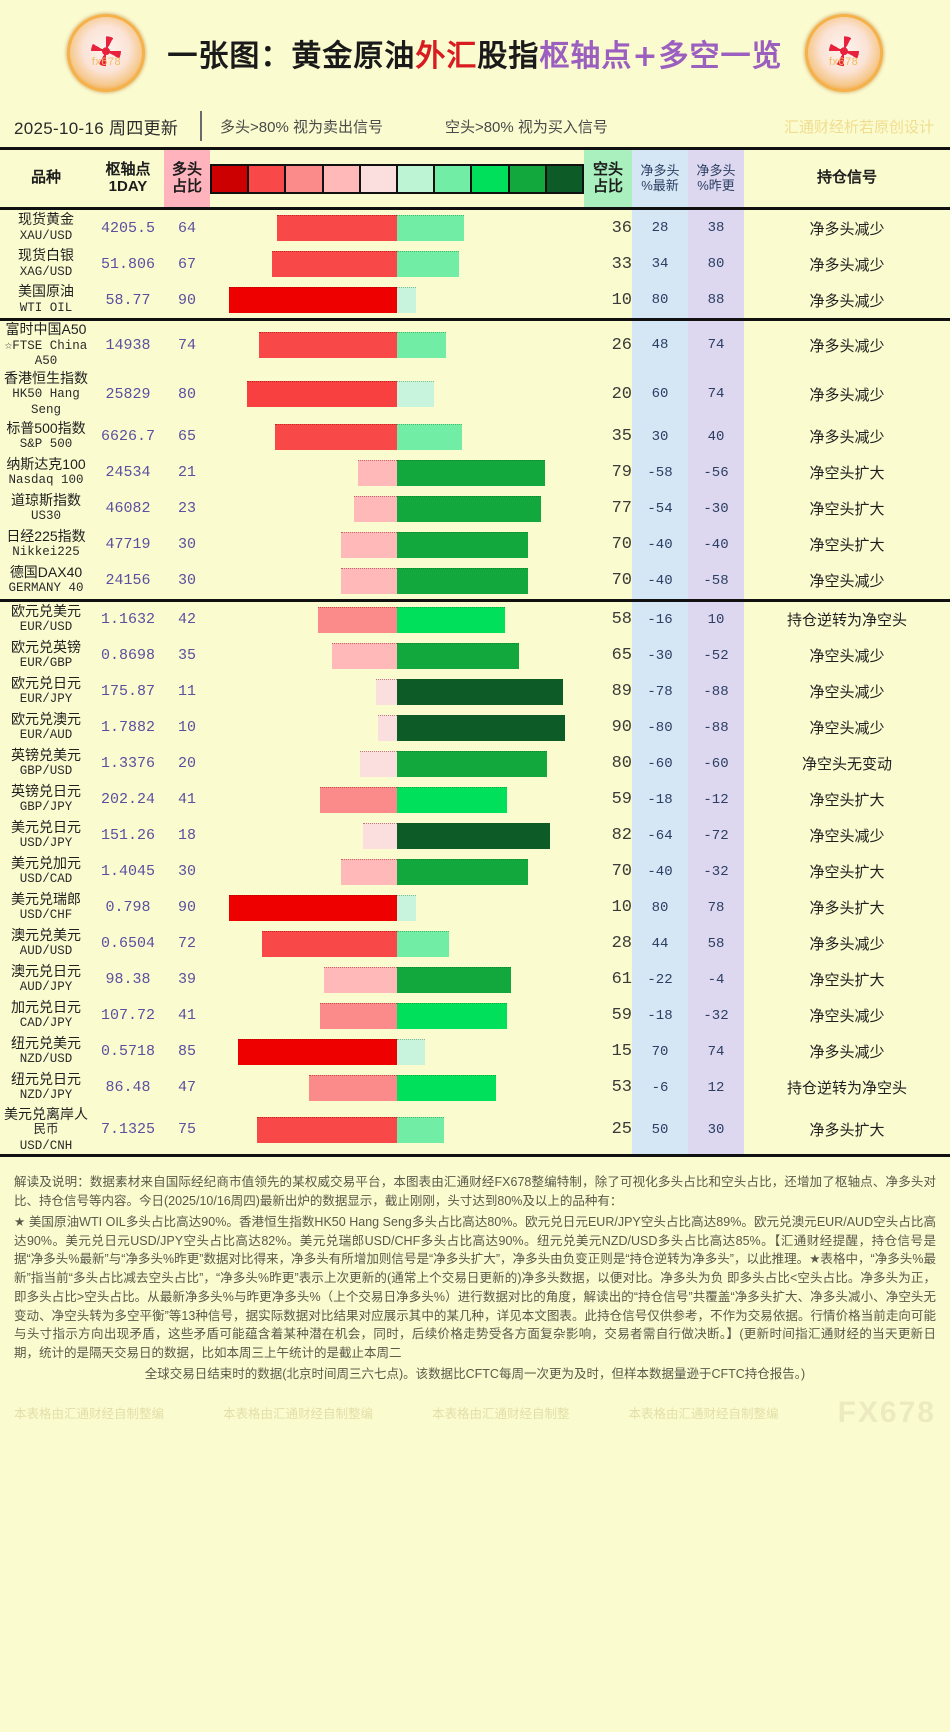  What do you see at coordinates (46, 377) in the screenshot?
I see `instrument-cn: 香港恒生指数` at bounding box center [46, 377].